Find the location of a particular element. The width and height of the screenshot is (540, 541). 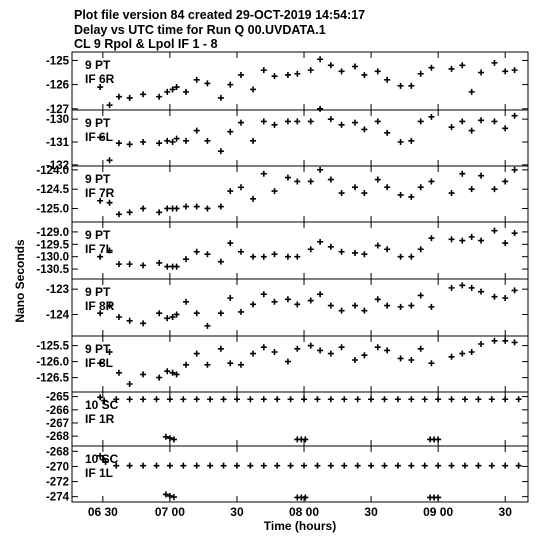

y-tick-label: -125 is located at coordinates (58, 61).